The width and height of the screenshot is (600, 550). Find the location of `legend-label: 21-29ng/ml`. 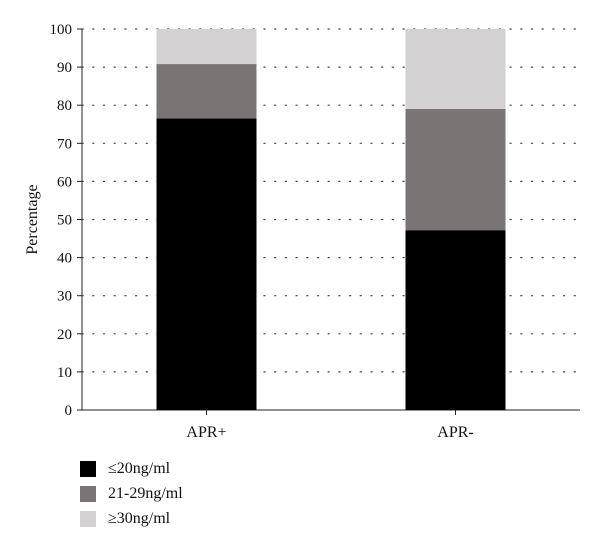

legend-label: 21-29ng/ml is located at coordinates (145, 493).